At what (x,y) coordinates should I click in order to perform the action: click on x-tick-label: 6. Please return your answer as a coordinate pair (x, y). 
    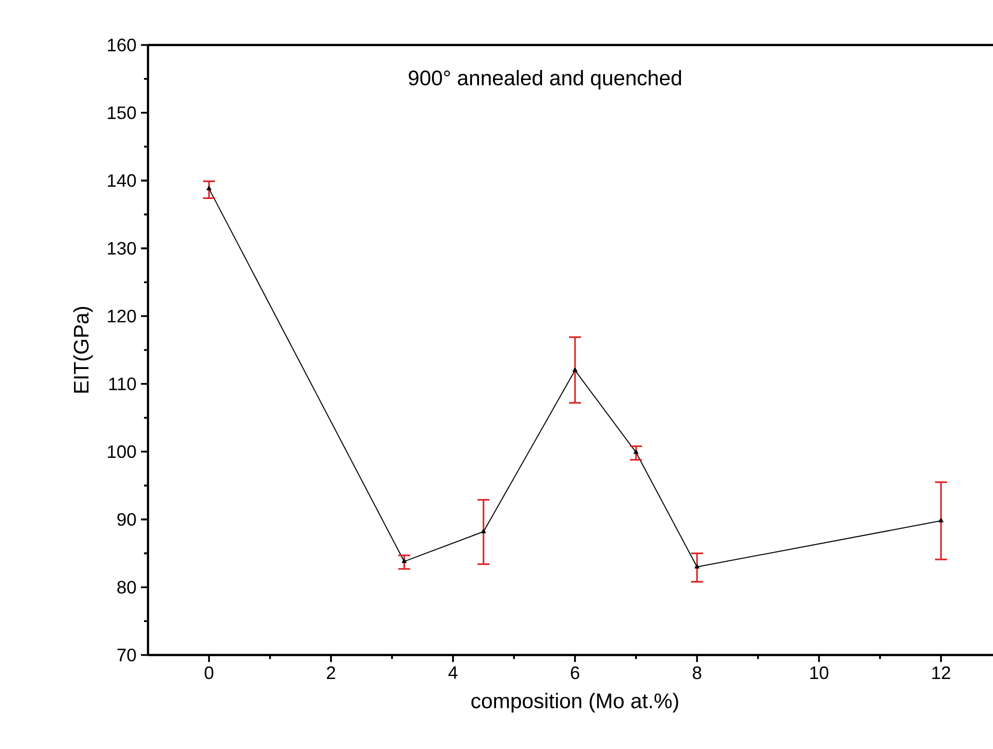
    Looking at the image, I should click on (575, 673).